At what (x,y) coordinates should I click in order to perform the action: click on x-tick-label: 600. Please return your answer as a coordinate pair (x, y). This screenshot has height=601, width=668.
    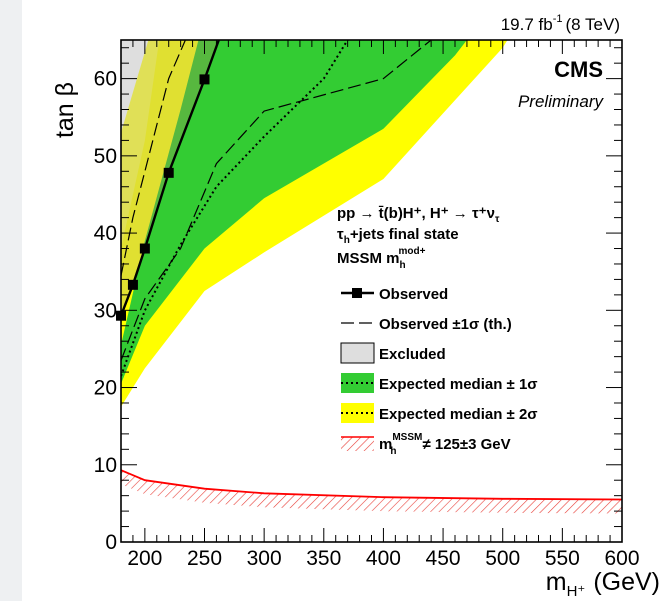
    Looking at the image, I should click on (621, 558).